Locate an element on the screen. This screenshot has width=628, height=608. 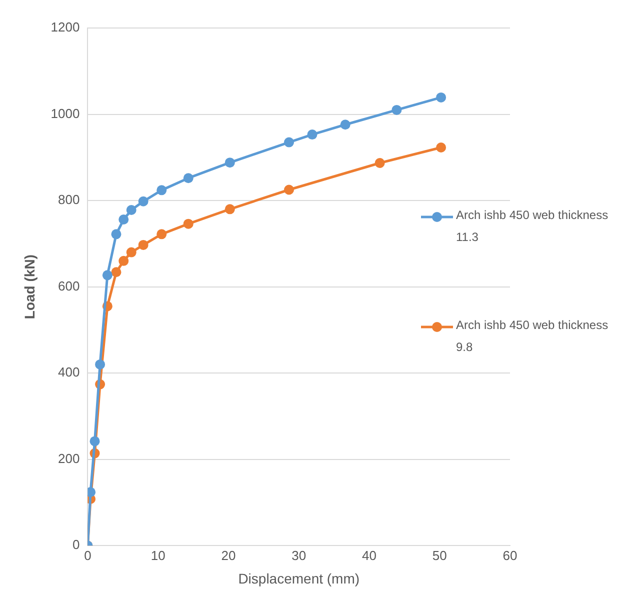
y-tick-label: 200 is located at coordinates (69, 458).